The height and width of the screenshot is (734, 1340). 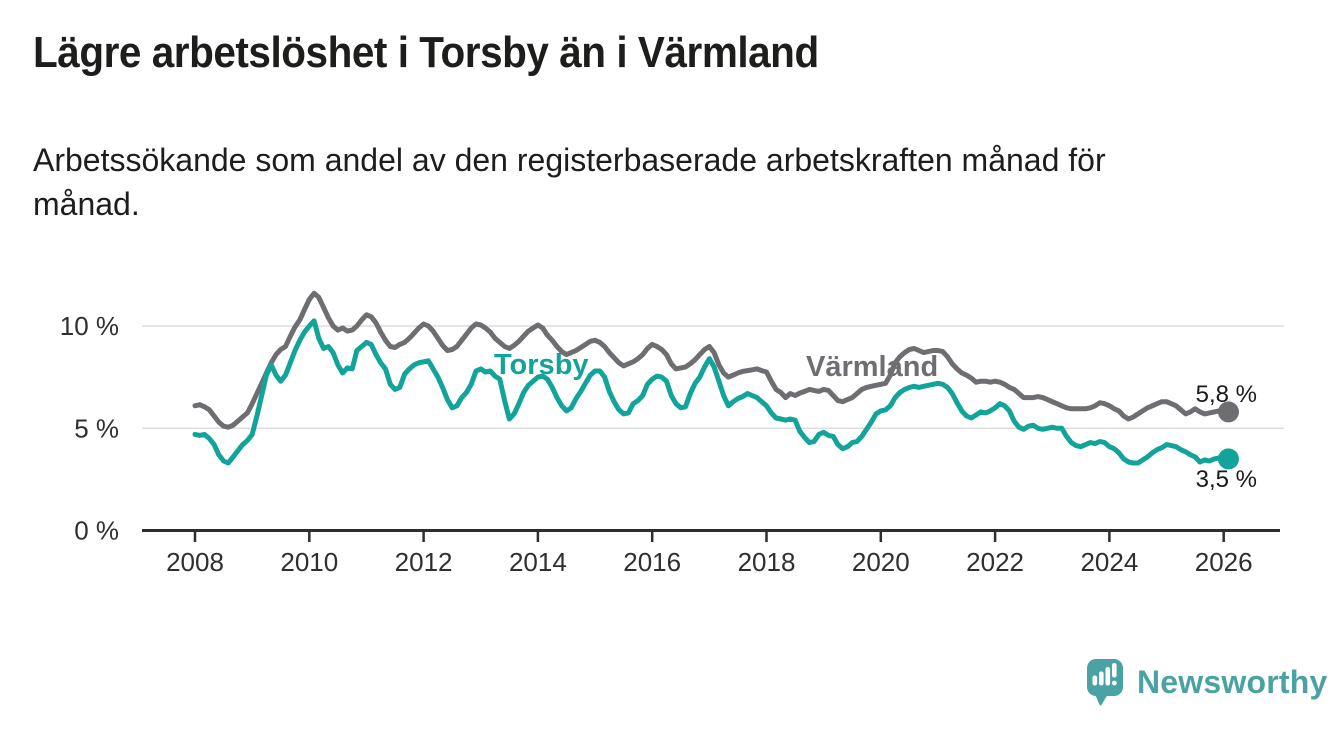 I want to click on x-tick-label: 2018, so click(x=767, y=562).